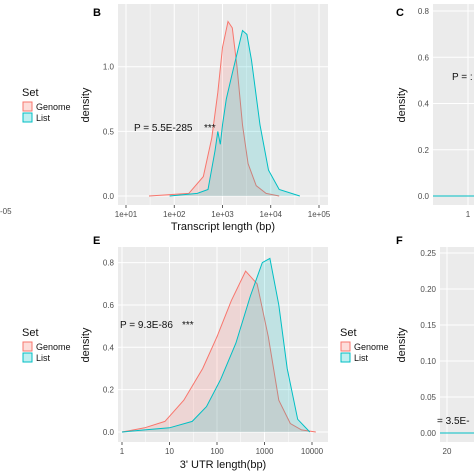 This screenshot has width=474, height=474. Describe the element at coordinates (319, 214) in the screenshot. I see `x-tick-label: 1e+05` at that location.